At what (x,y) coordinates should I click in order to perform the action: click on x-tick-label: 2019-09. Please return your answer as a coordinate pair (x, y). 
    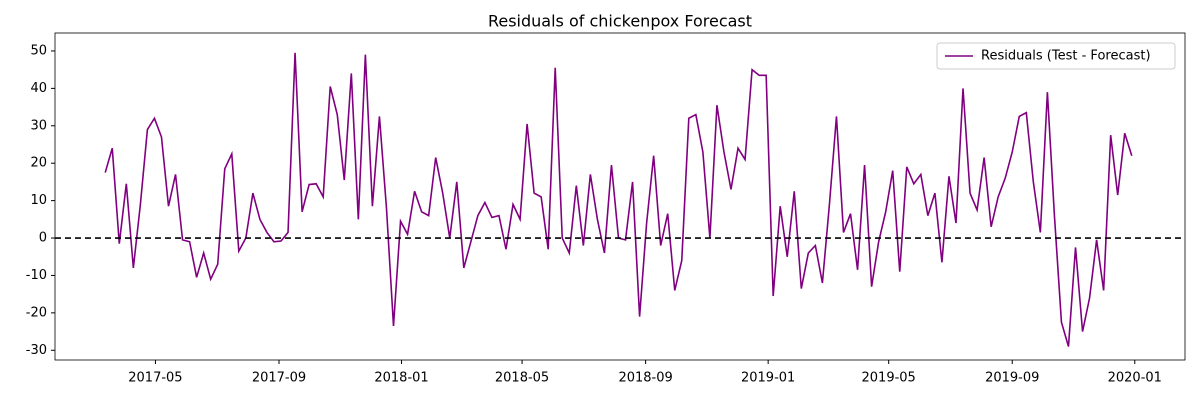
    Looking at the image, I should click on (1012, 378).